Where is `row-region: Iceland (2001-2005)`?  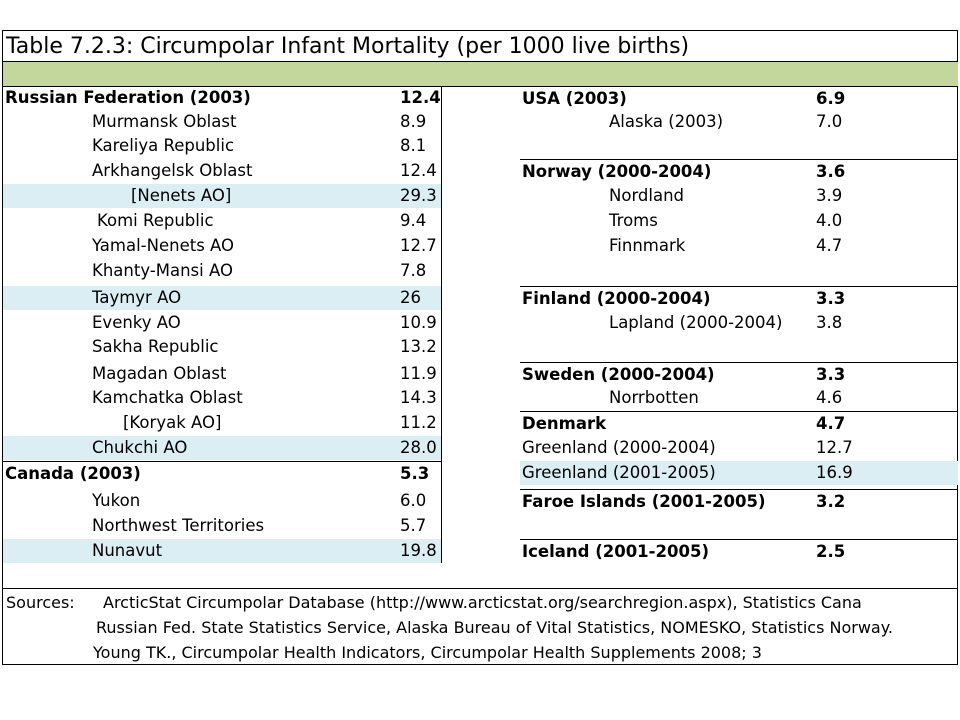 row-region: Iceland (2001-2005) is located at coordinates (615, 551).